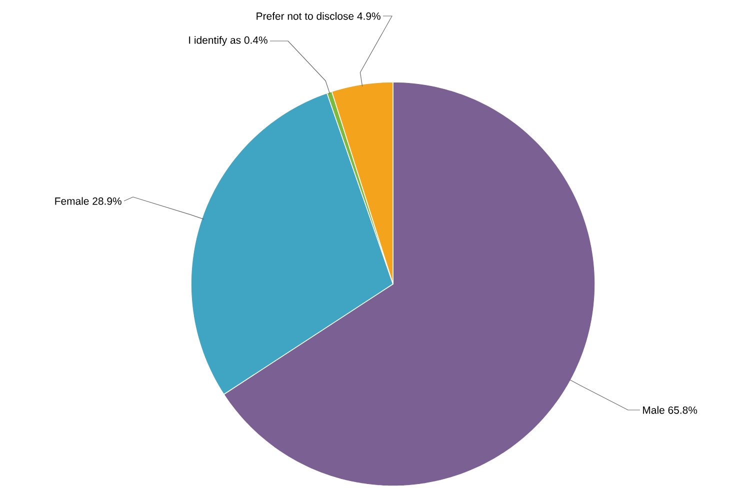  Describe the element at coordinates (256, 40) in the screenshot. I see `data-label: 0.4%` at that location.